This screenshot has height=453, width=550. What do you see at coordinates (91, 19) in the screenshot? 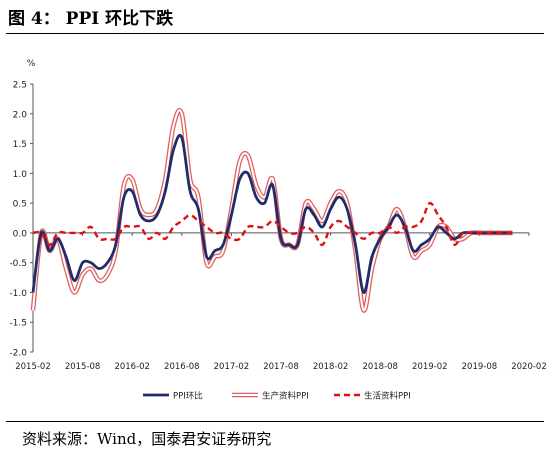
I see `figure-title: 图 4： PPI 环比下跌` at bounding box center [91, 19].